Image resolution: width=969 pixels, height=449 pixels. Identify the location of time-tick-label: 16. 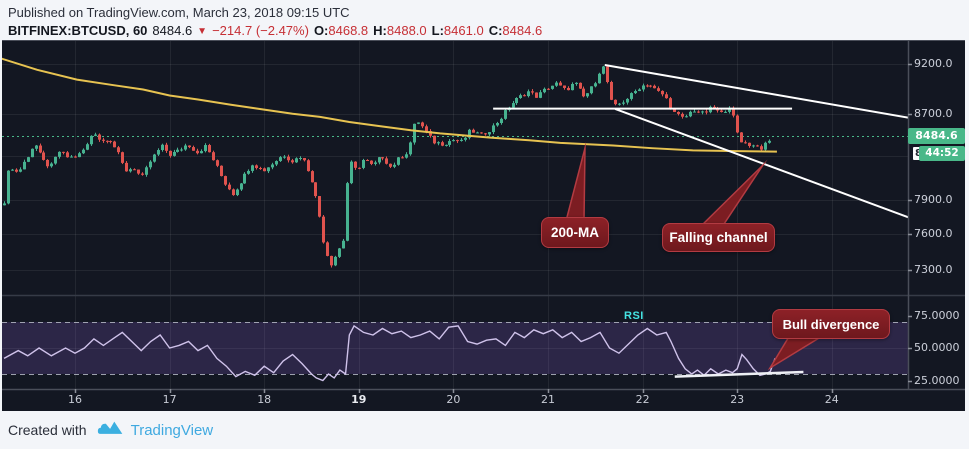
(75, 399).